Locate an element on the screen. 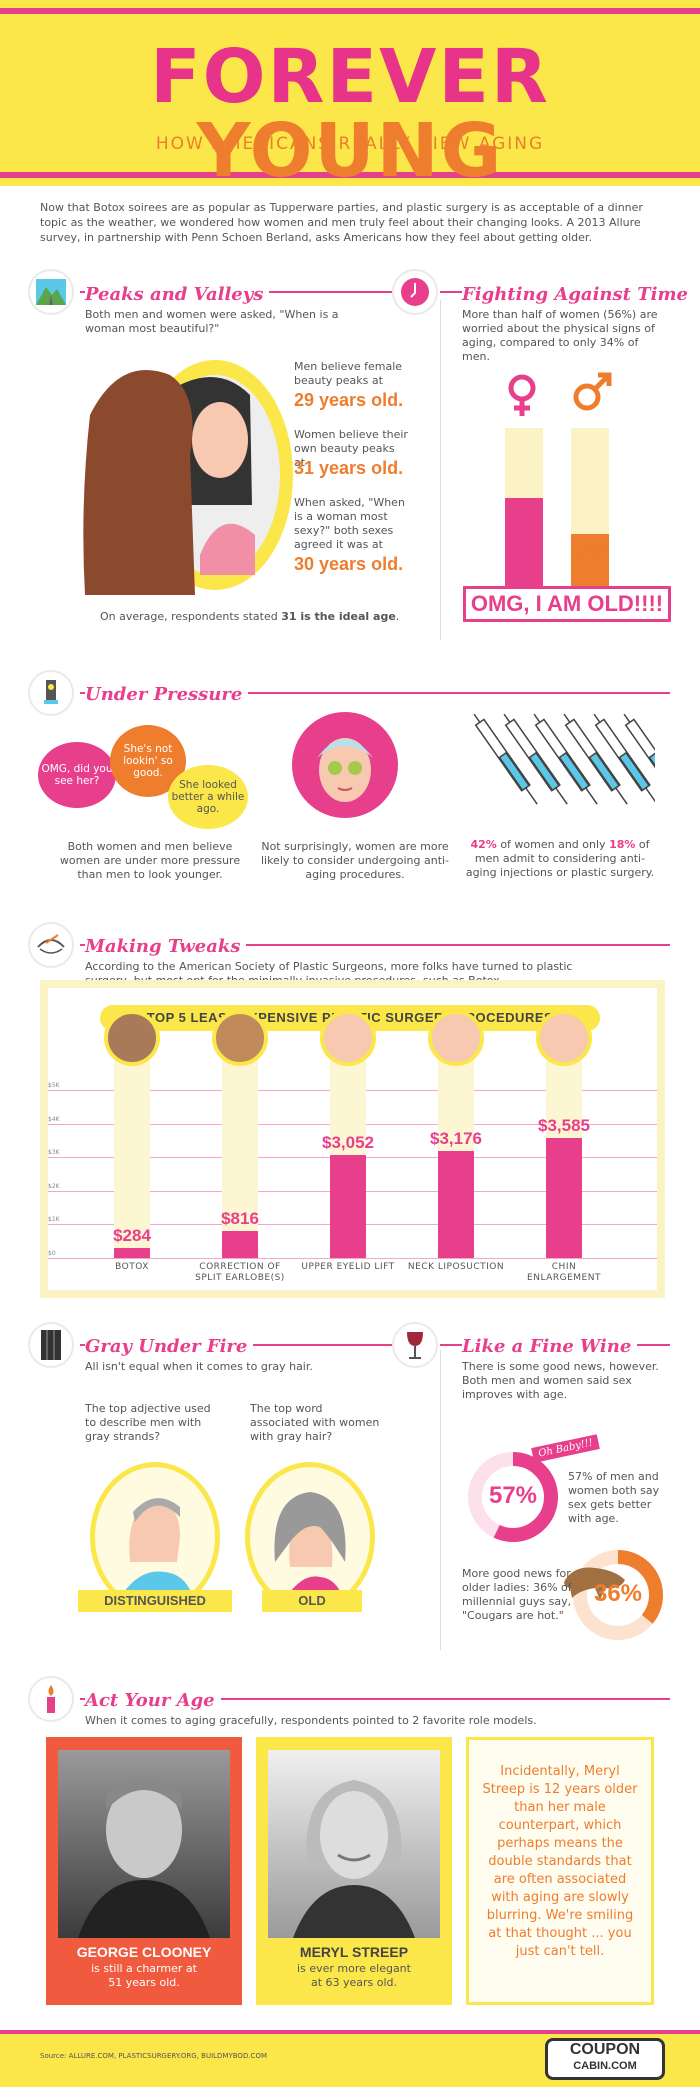 The width and height of the screenshot is (700, 2087). sexy-age: 30 years old. is located at coordinates (349, 564).